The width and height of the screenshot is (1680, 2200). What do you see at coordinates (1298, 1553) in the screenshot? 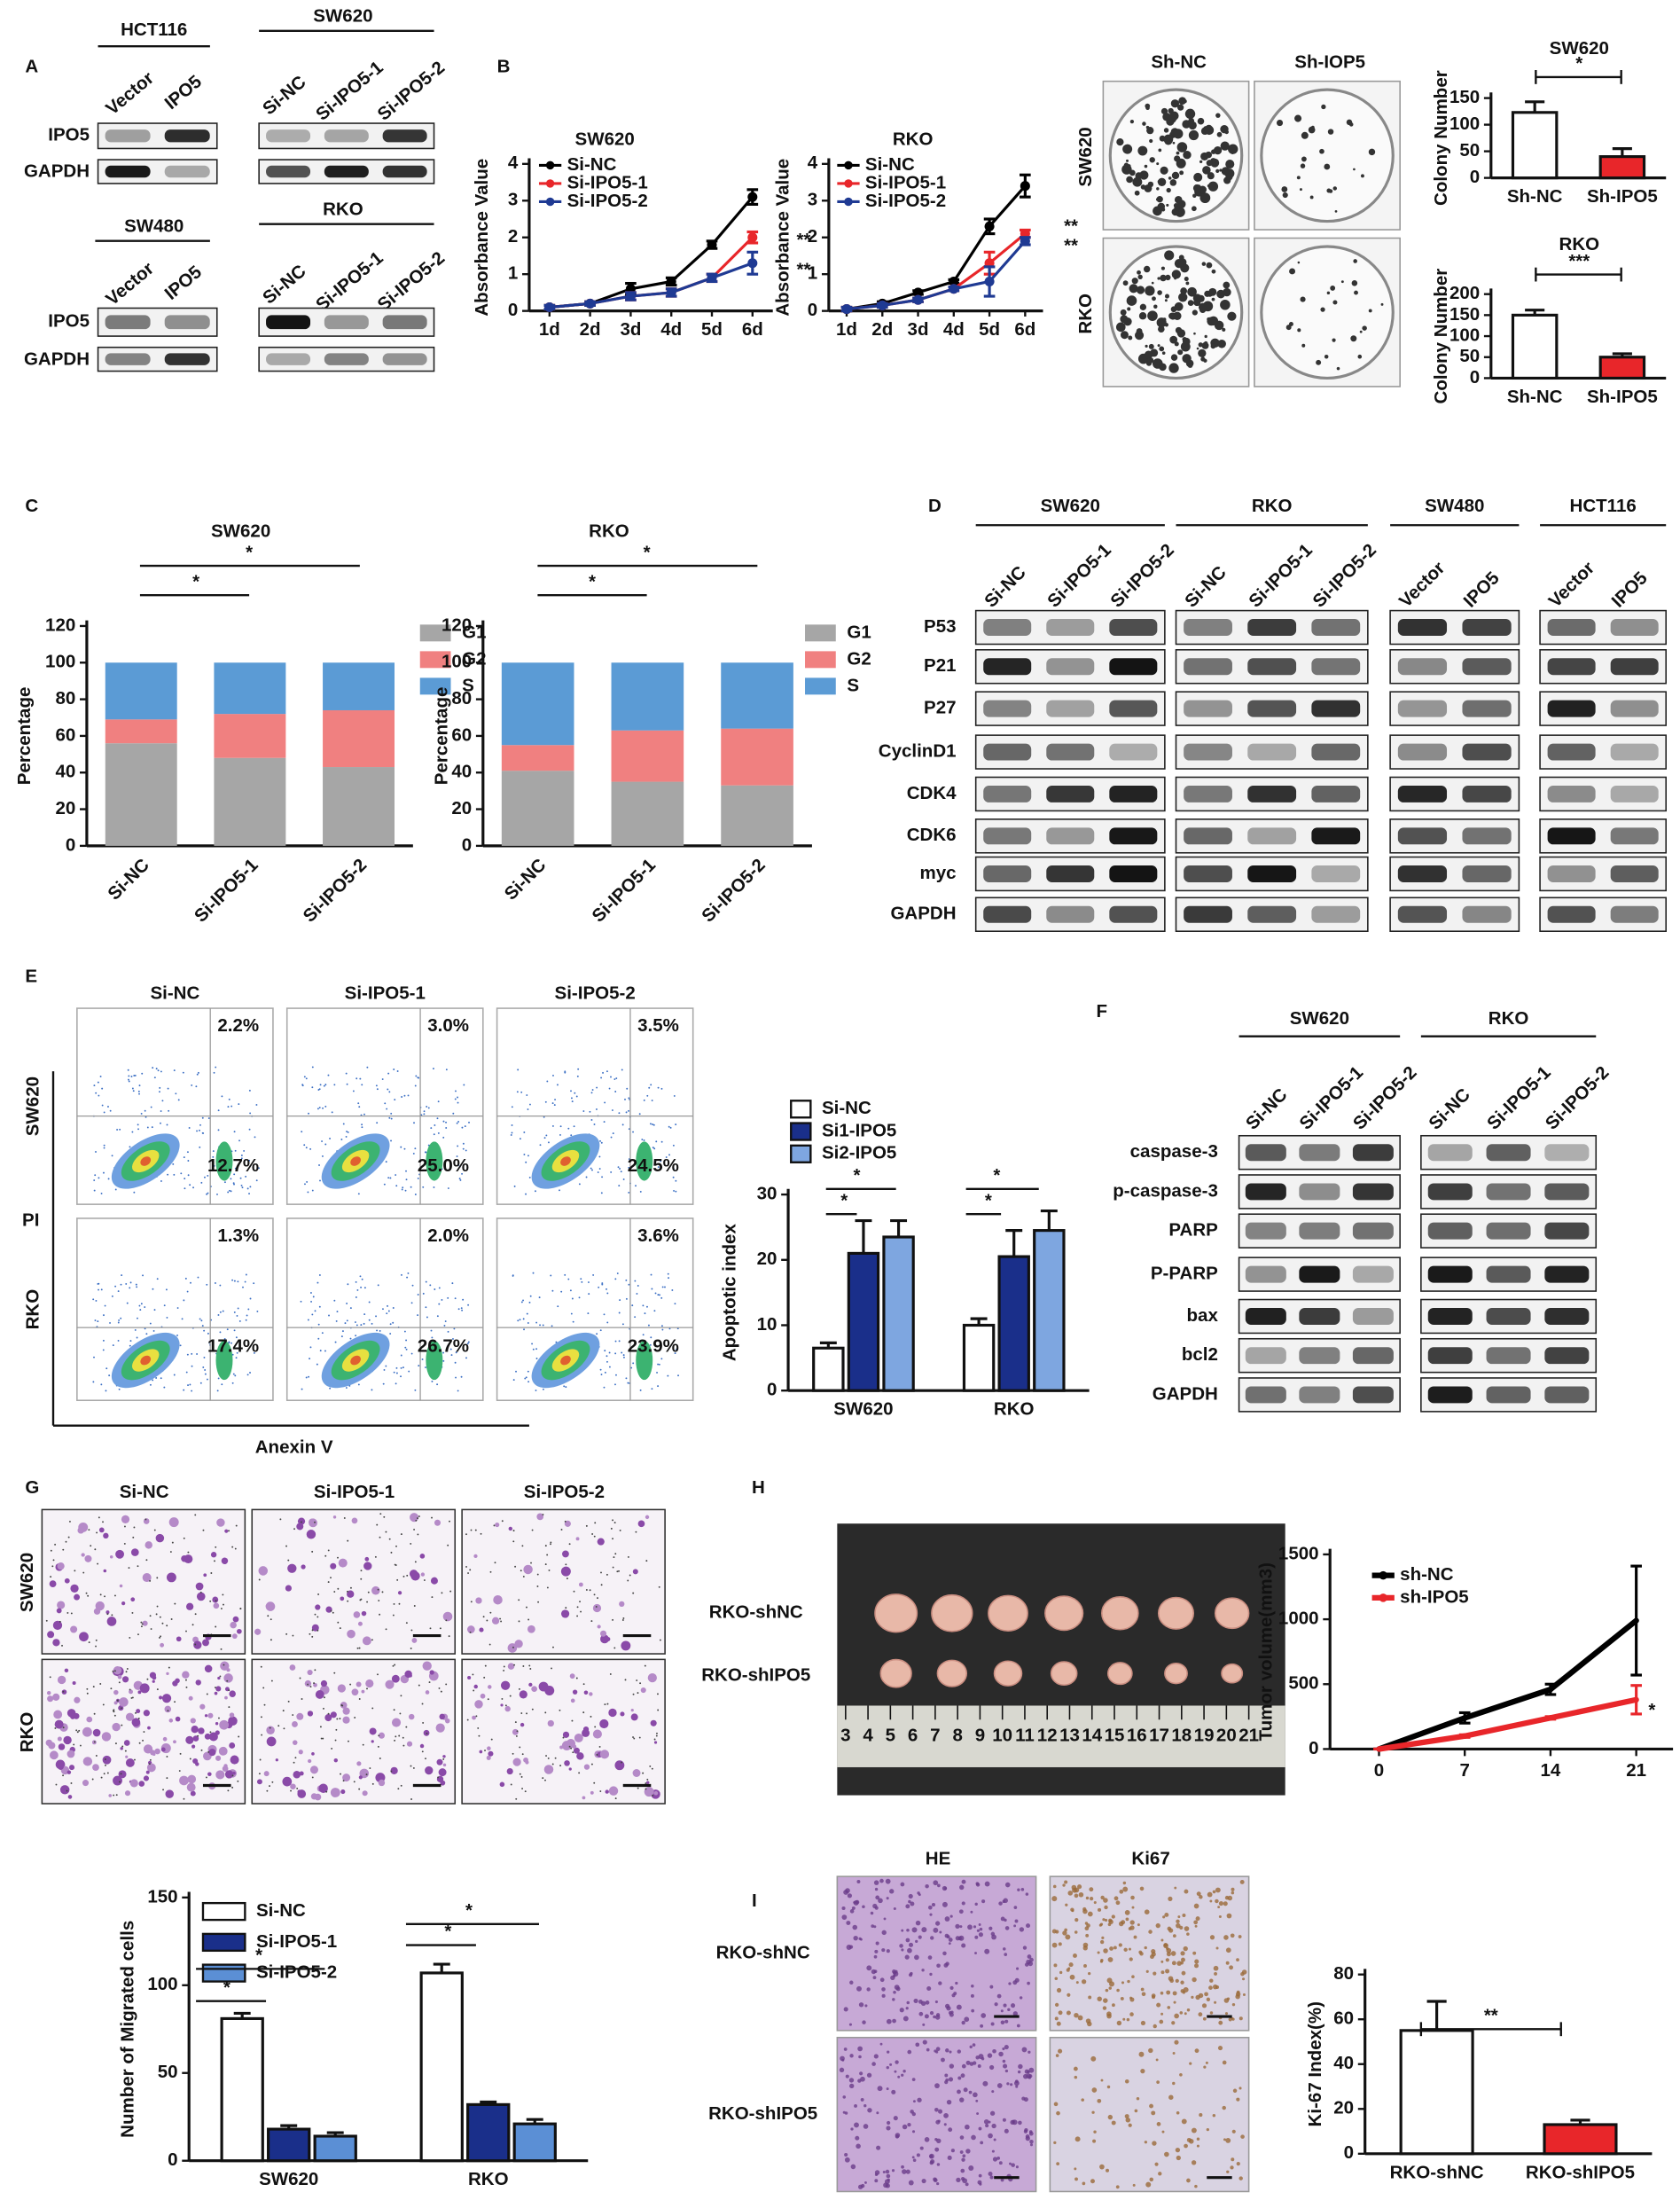
I see `y-tick-label: 1500` at bounding box center [1298, 1553].